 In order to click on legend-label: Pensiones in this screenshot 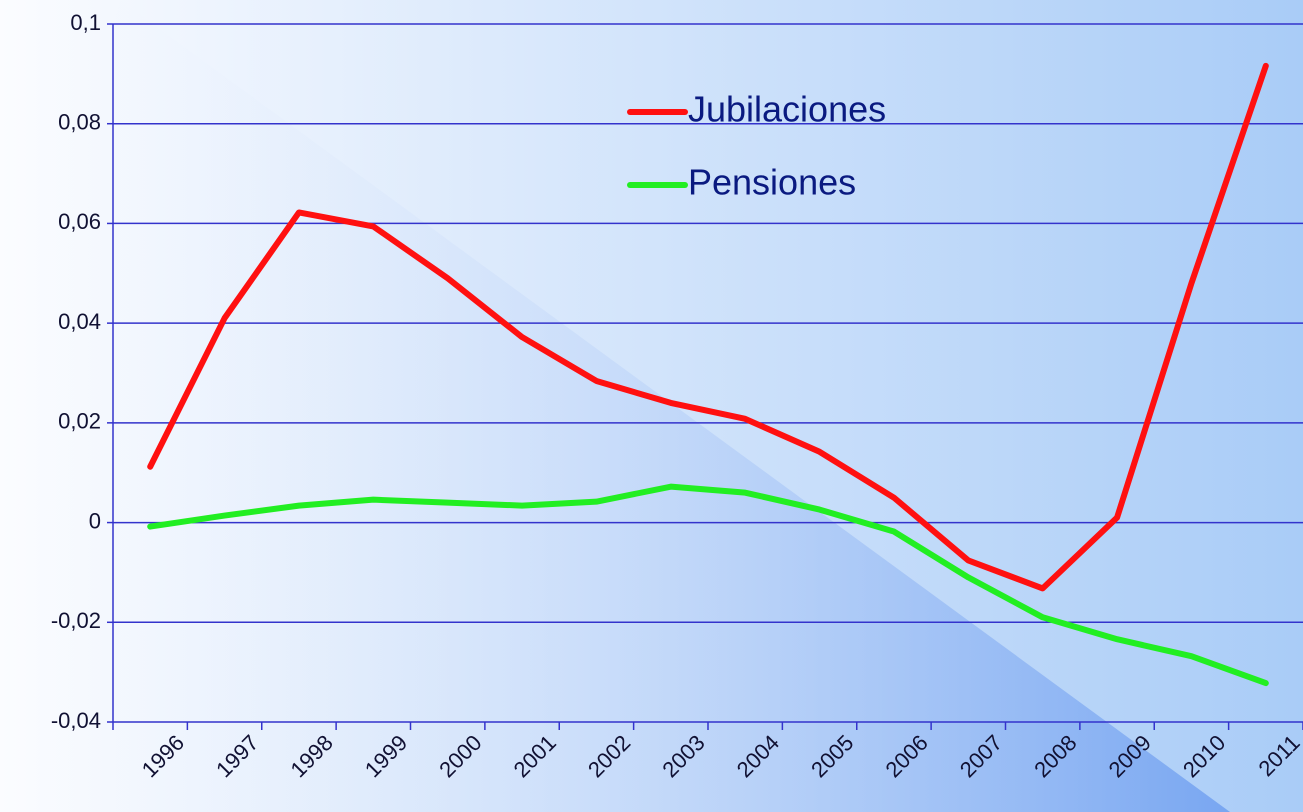, I will do `click(772, 182)`.